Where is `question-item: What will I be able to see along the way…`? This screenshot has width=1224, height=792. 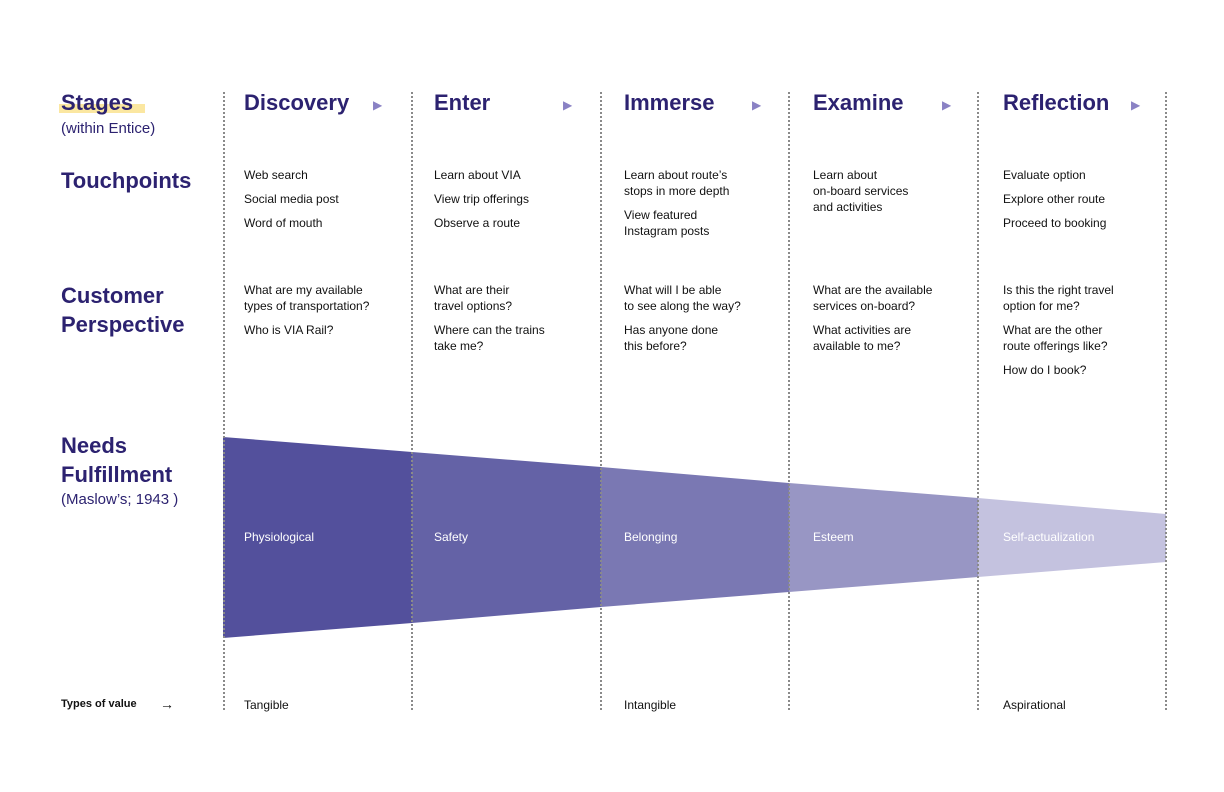
question-item: What will I be able to see along the way… is located at coordinates (682, 298).